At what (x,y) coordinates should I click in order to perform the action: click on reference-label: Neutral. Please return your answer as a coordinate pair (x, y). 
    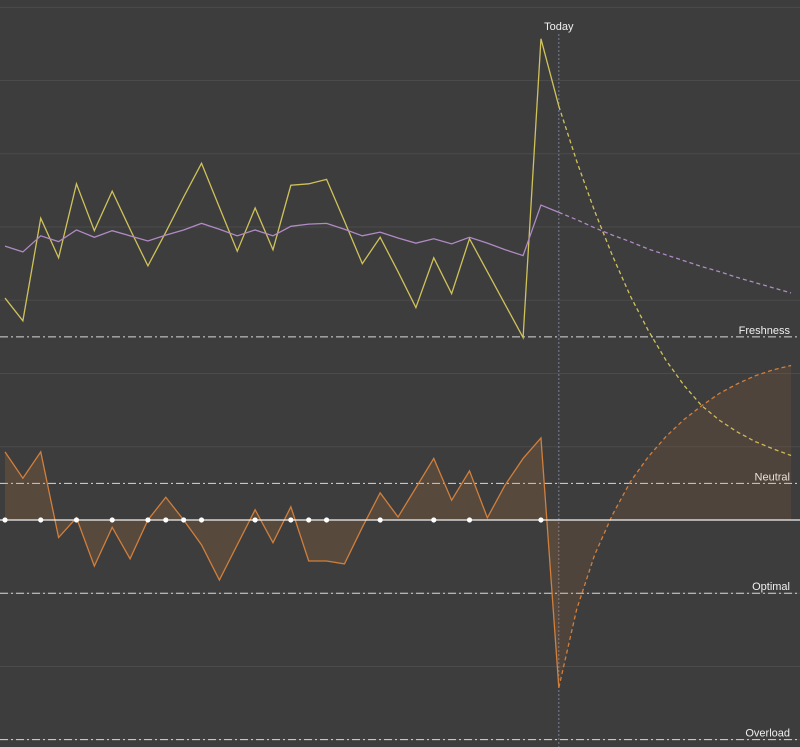
    Looking at the image, I should click on (772, 477).